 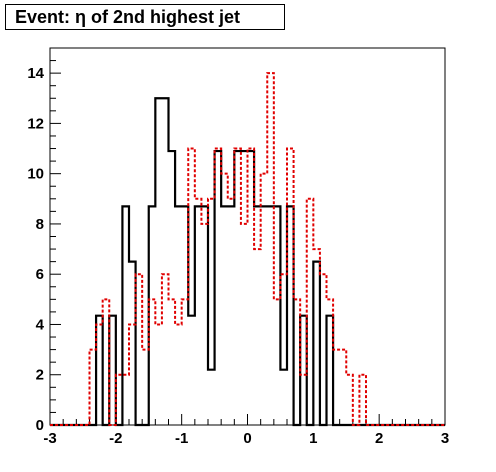 I want to click on x-tick-label: -1, so click(x=181, y=438).